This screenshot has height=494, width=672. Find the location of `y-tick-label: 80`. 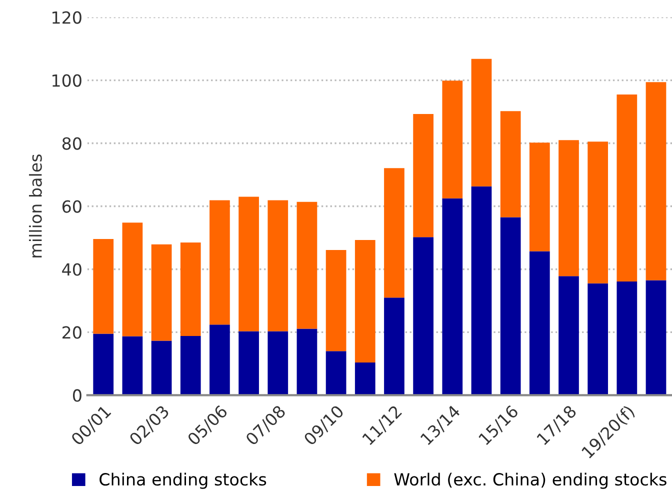

y-tick-label: 80 is located at coordinates (72, 143).